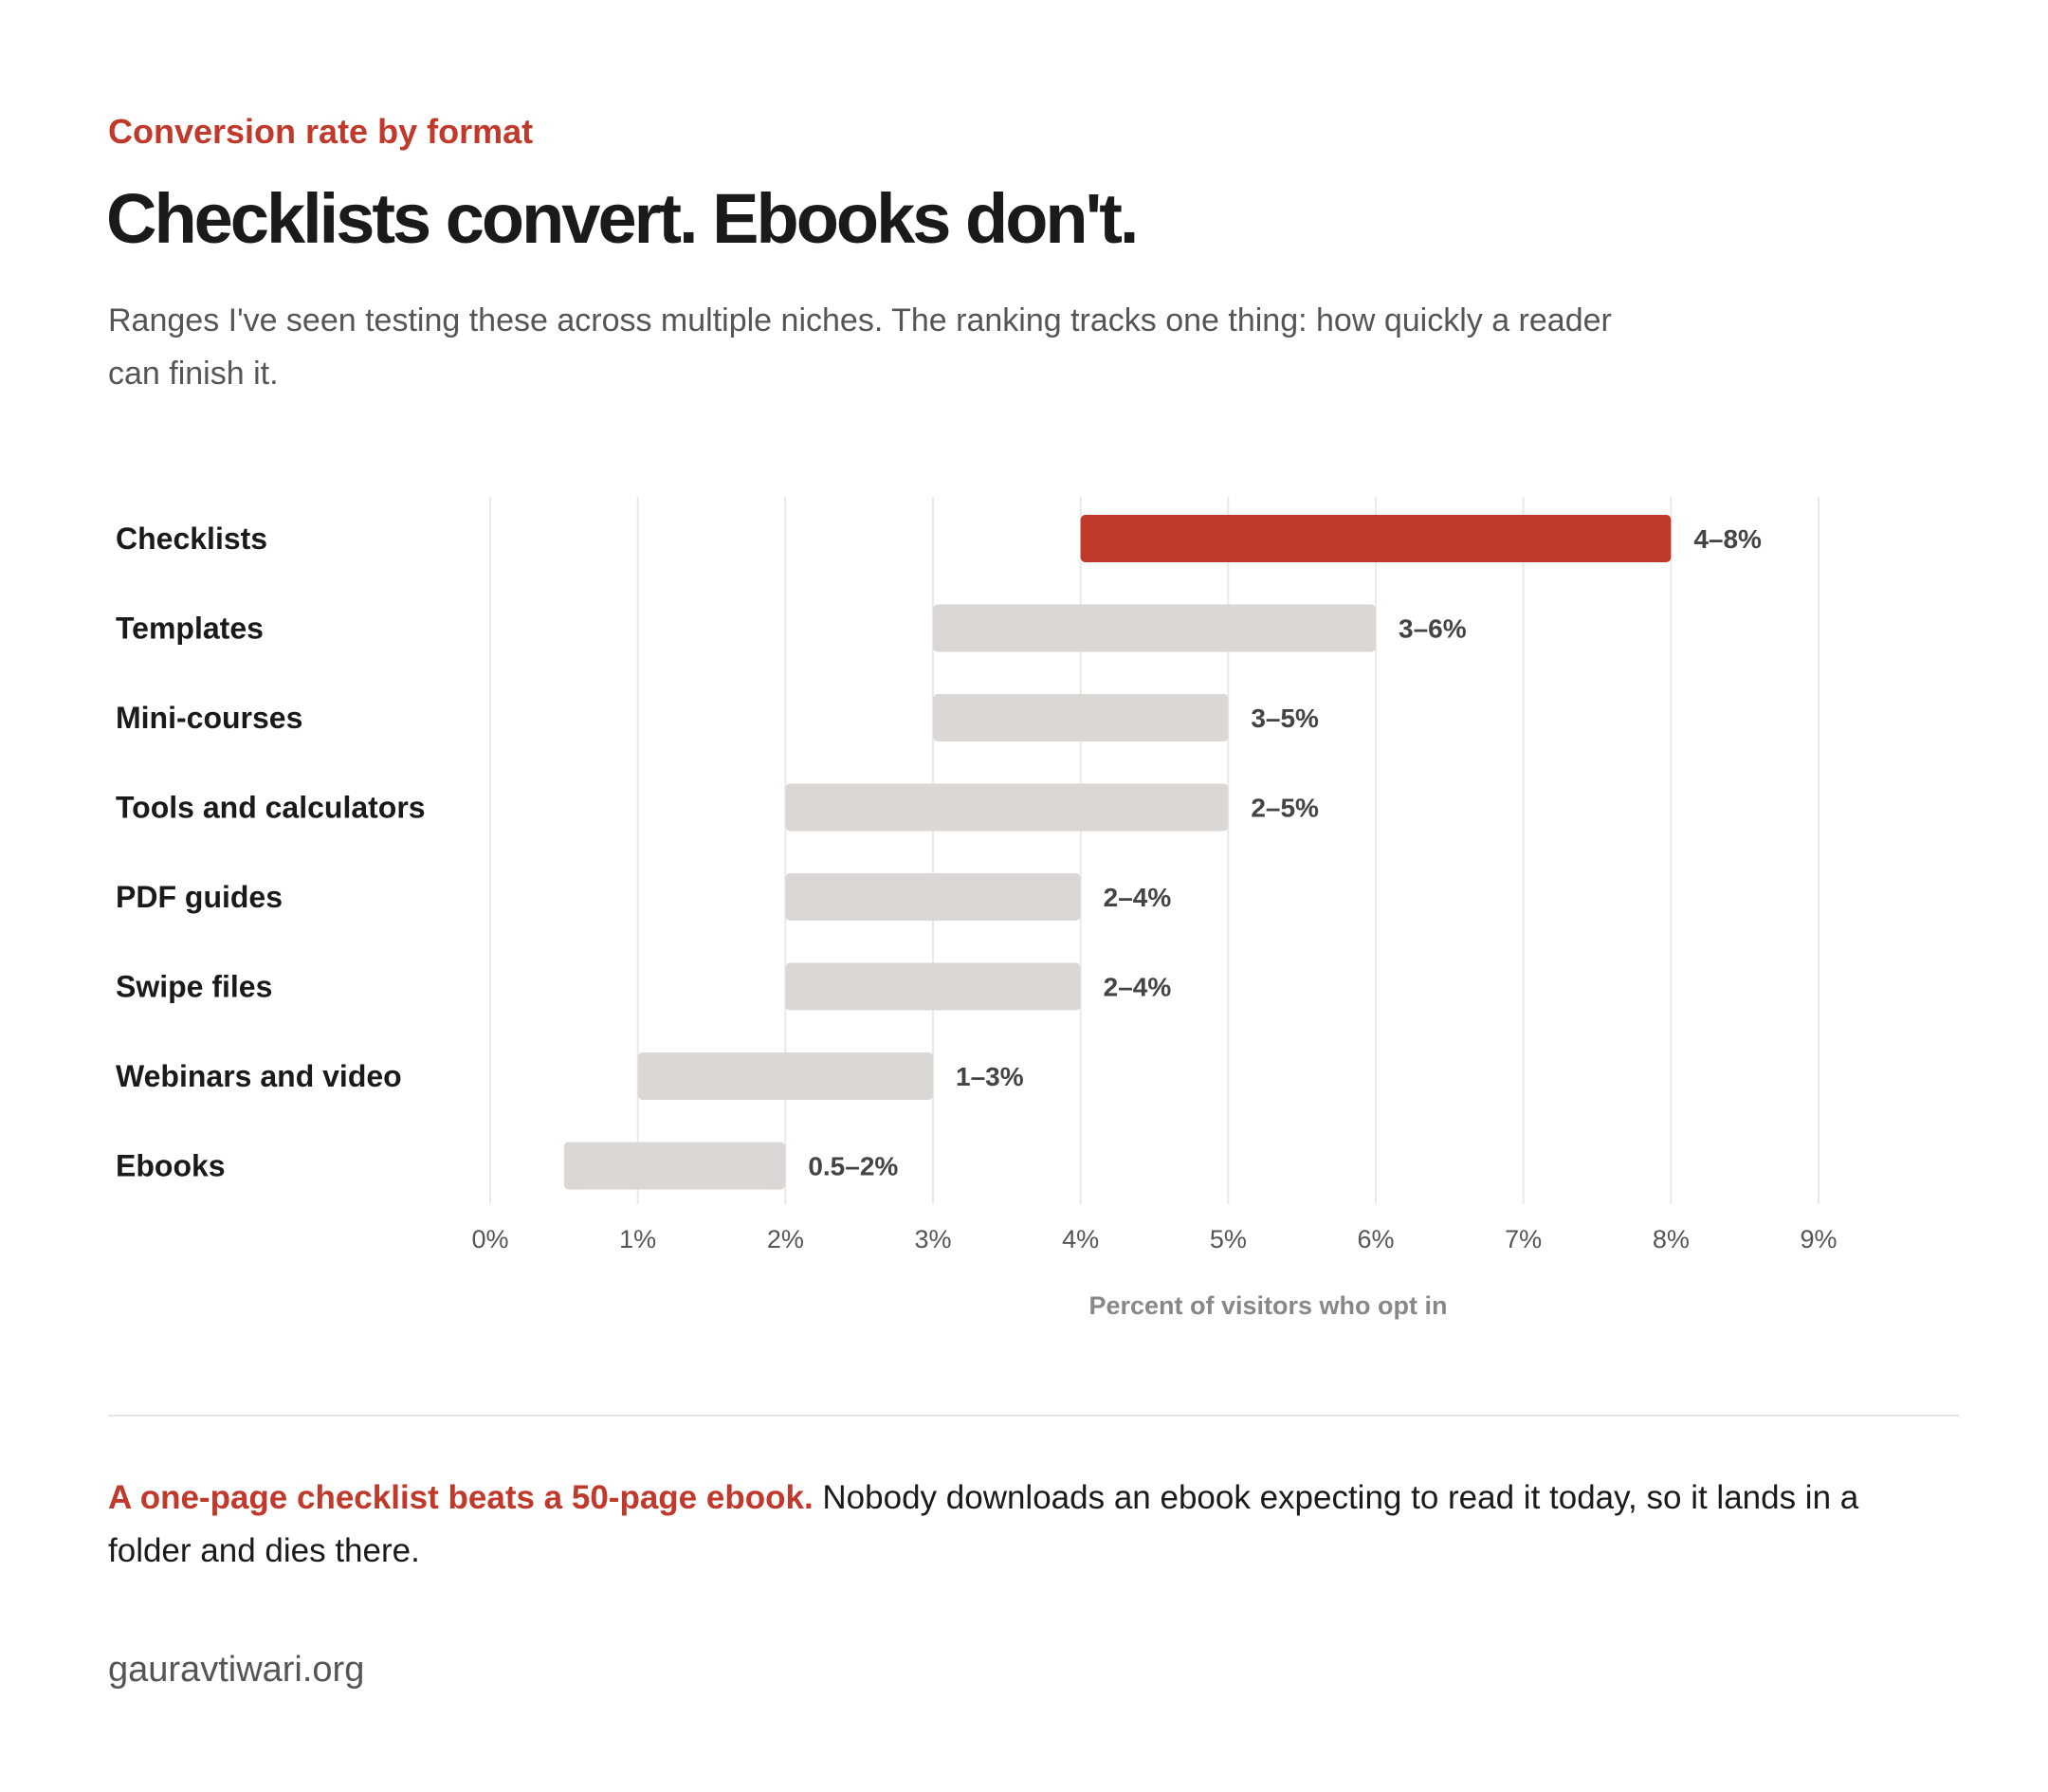 This screenshot has width=2048, height=1792. I want to click on data-label: 0.5–2%, so click(853, 1166).